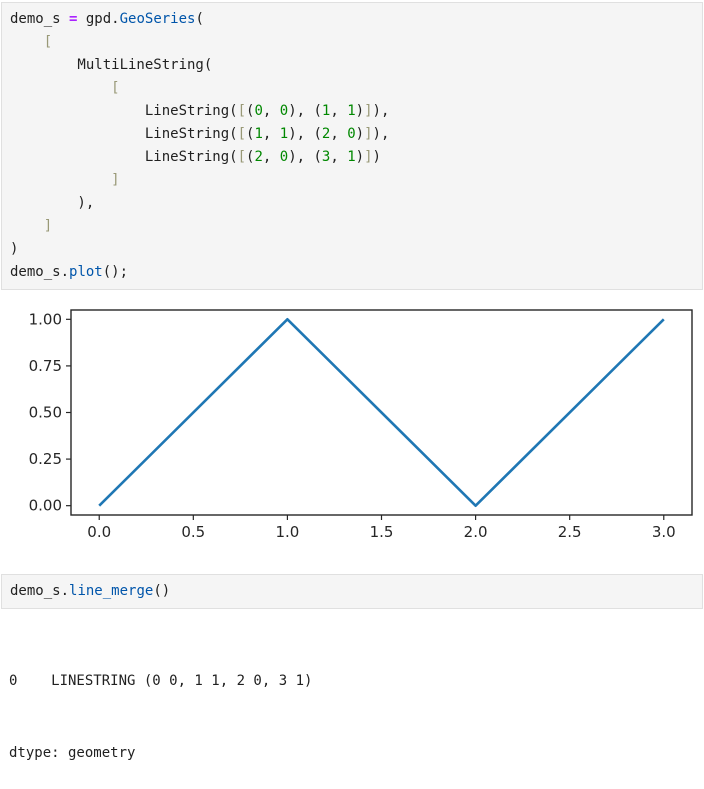 The width and height of the screenshot is (704, 789). I want to click on series-dtype: dtype: geometry, so click(72, 753).